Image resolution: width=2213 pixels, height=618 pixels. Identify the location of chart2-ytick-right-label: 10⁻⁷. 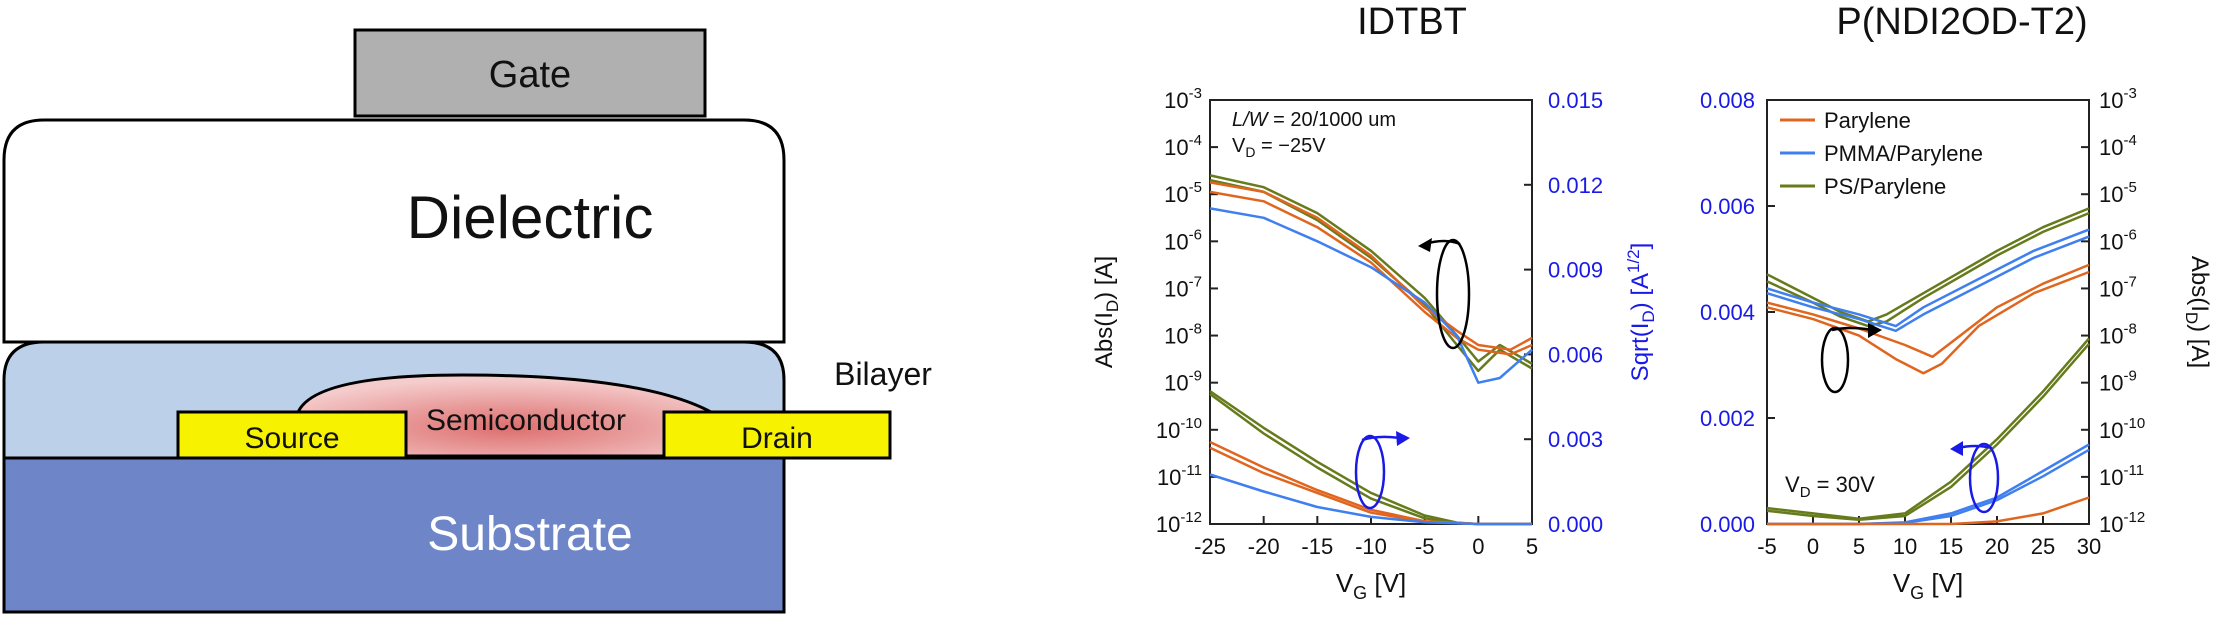
(2118, 287).